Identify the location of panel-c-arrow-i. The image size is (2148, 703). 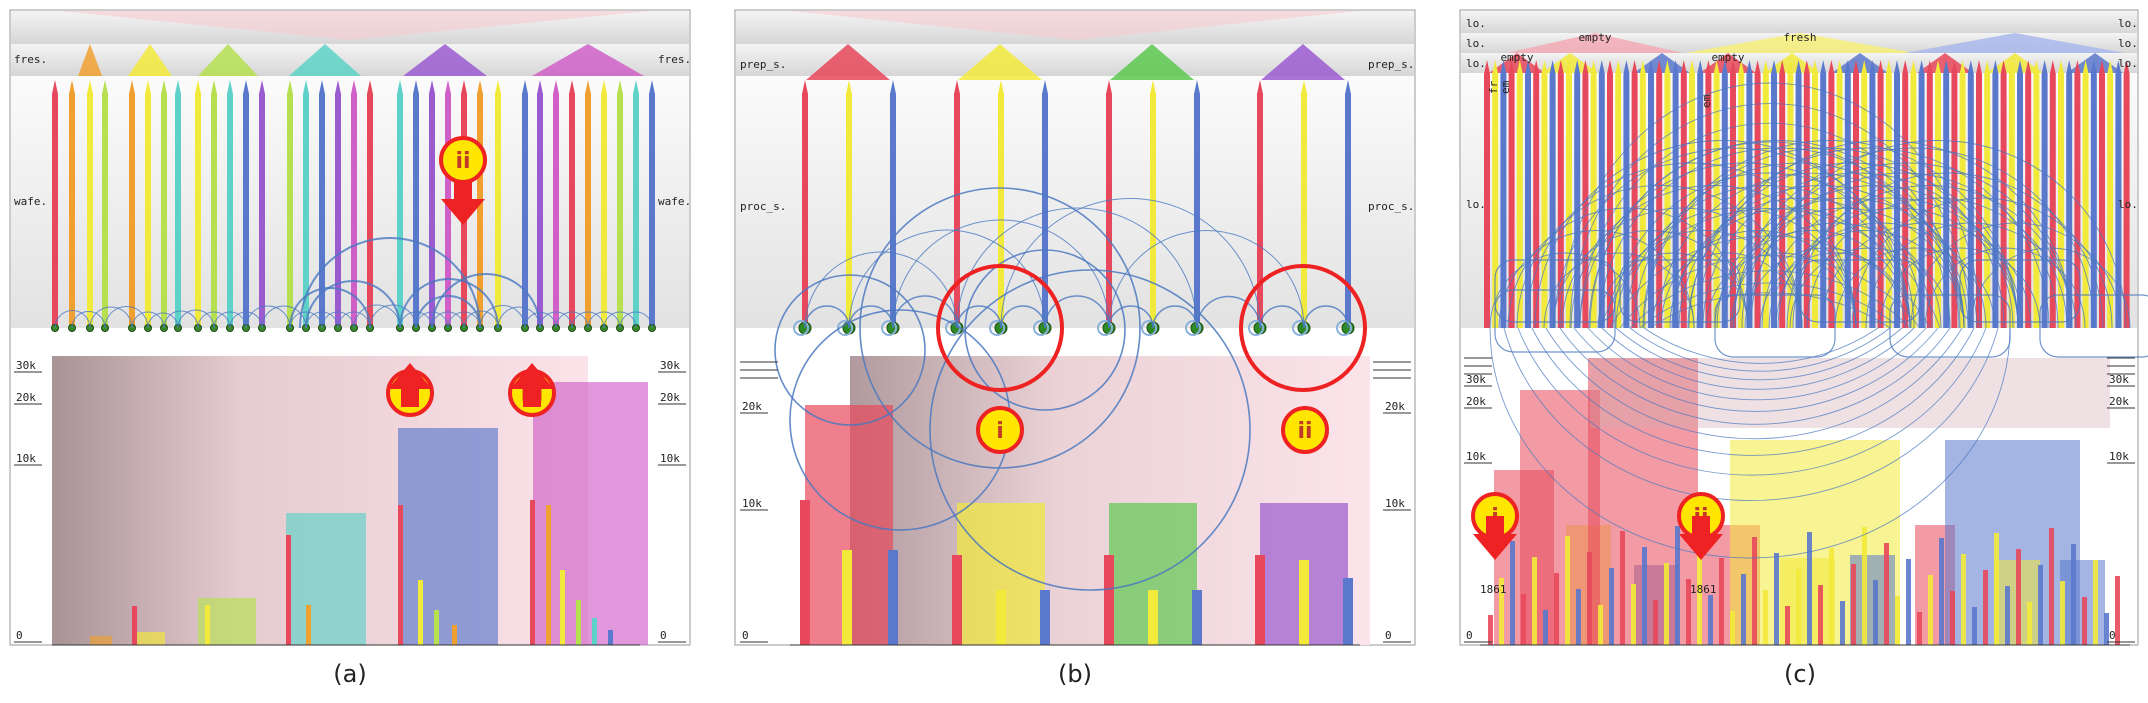
(1495, 538).